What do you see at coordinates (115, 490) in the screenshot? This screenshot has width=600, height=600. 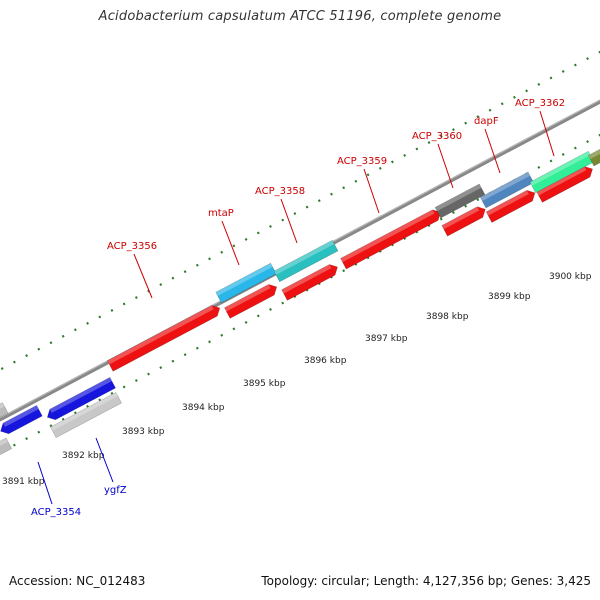 I see `gene-label-ygfz: ygfZ` at bounding box center [115, 490].